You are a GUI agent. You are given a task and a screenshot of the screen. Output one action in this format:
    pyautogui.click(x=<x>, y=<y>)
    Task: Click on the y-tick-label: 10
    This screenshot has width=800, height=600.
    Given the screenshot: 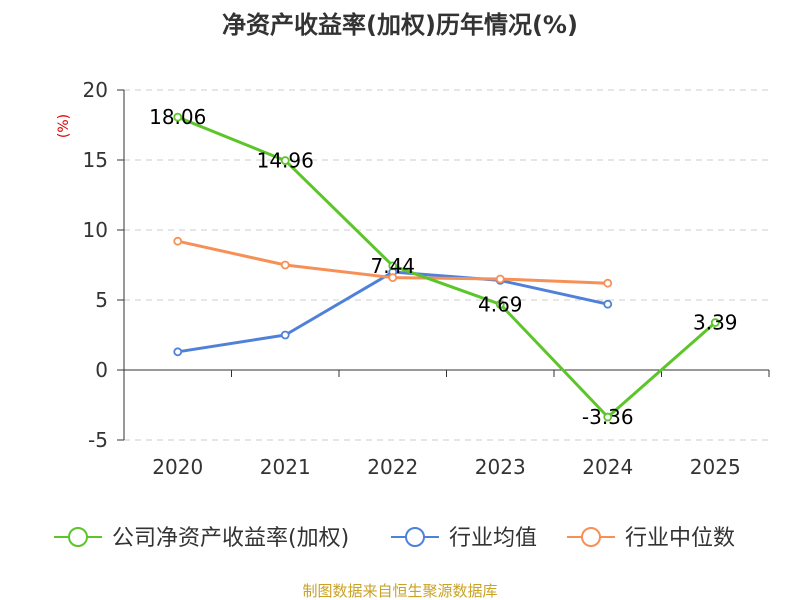 What is the action you would take?
    pyautogui.click(x=95, y=230)
    